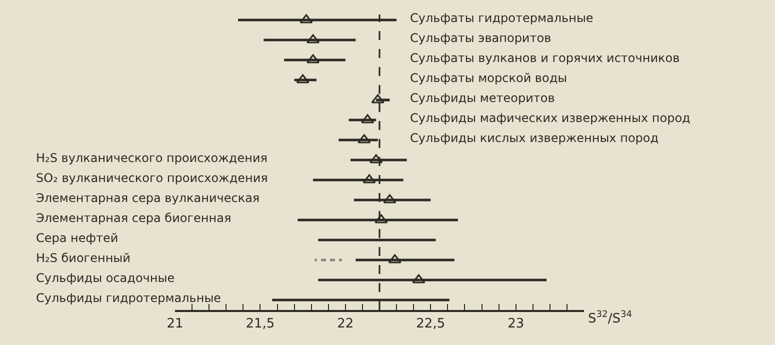  I want to click on y2-tick-label: Сульфаты гидротермальные, so click(502, 18).